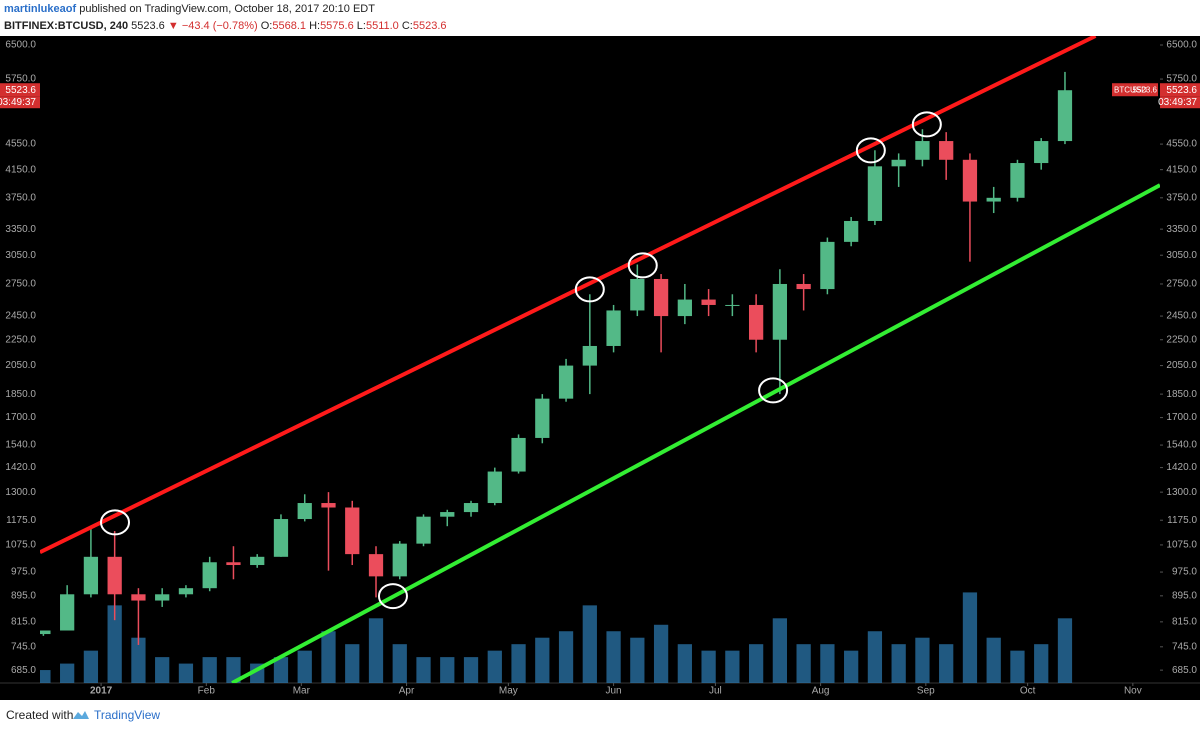  Describe the element at coordinates (173, 26) in the screenshot. I see `down-arrow: ▼` at that location.